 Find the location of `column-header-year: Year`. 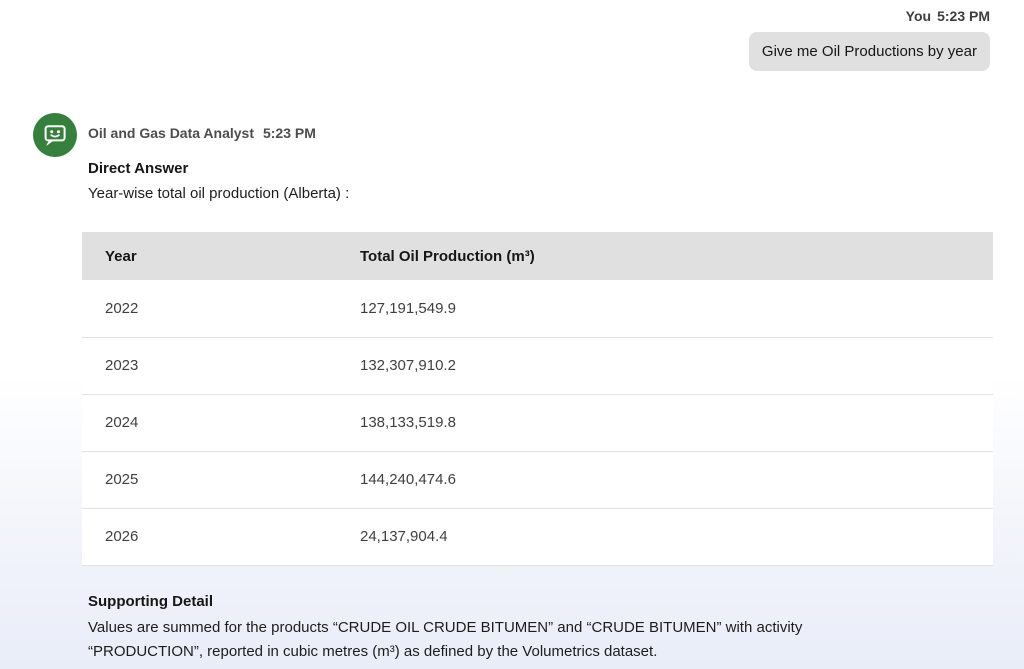

column-header-year: Year is located at coordinates (209, 256).